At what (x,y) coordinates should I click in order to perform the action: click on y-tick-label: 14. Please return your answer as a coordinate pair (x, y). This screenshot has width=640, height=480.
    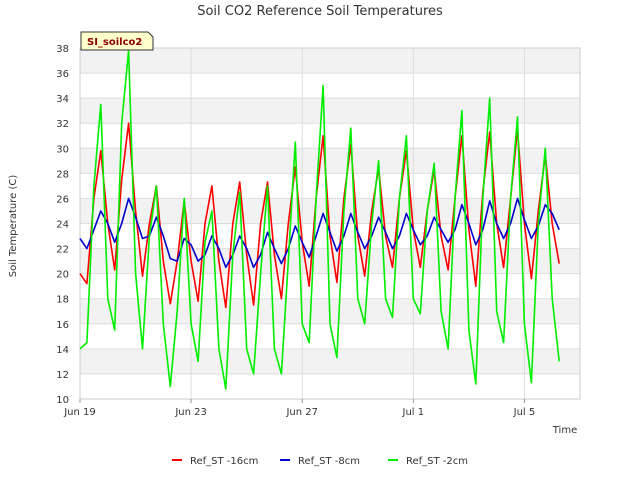
    Looking at the image, I should click on (62, 350).